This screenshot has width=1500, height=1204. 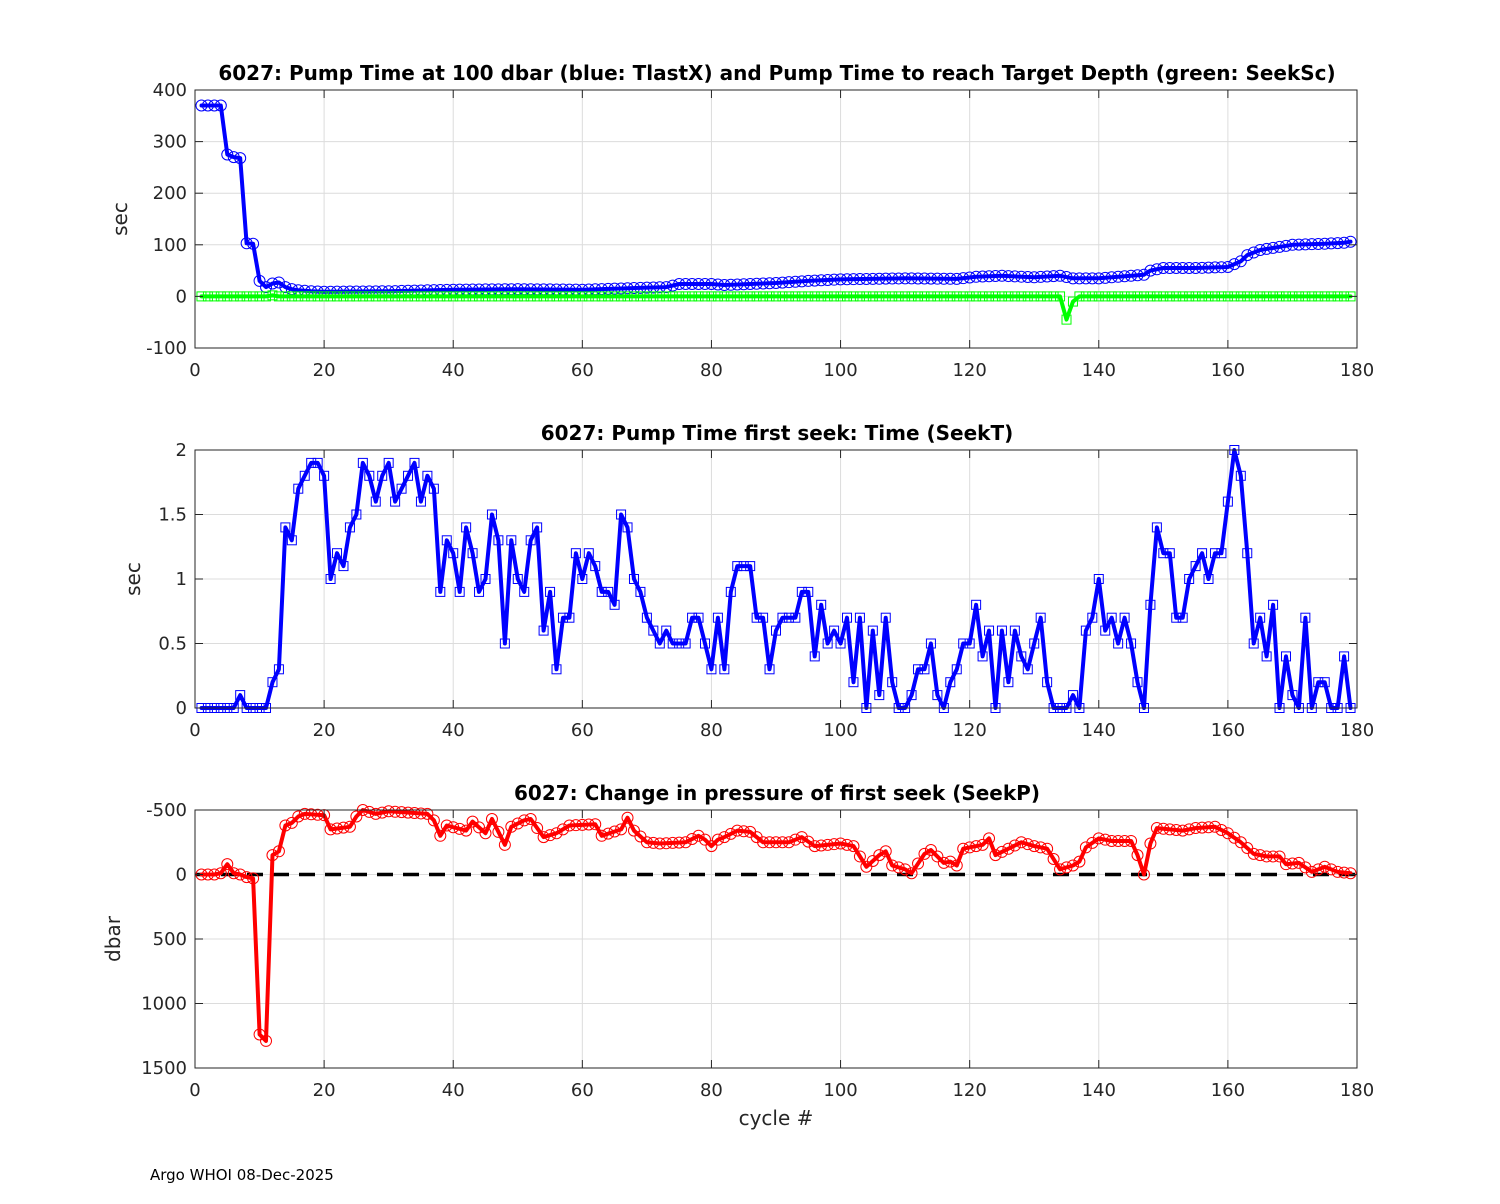 I want to click on y-axis-label: sec, so click(x=133, y=579).